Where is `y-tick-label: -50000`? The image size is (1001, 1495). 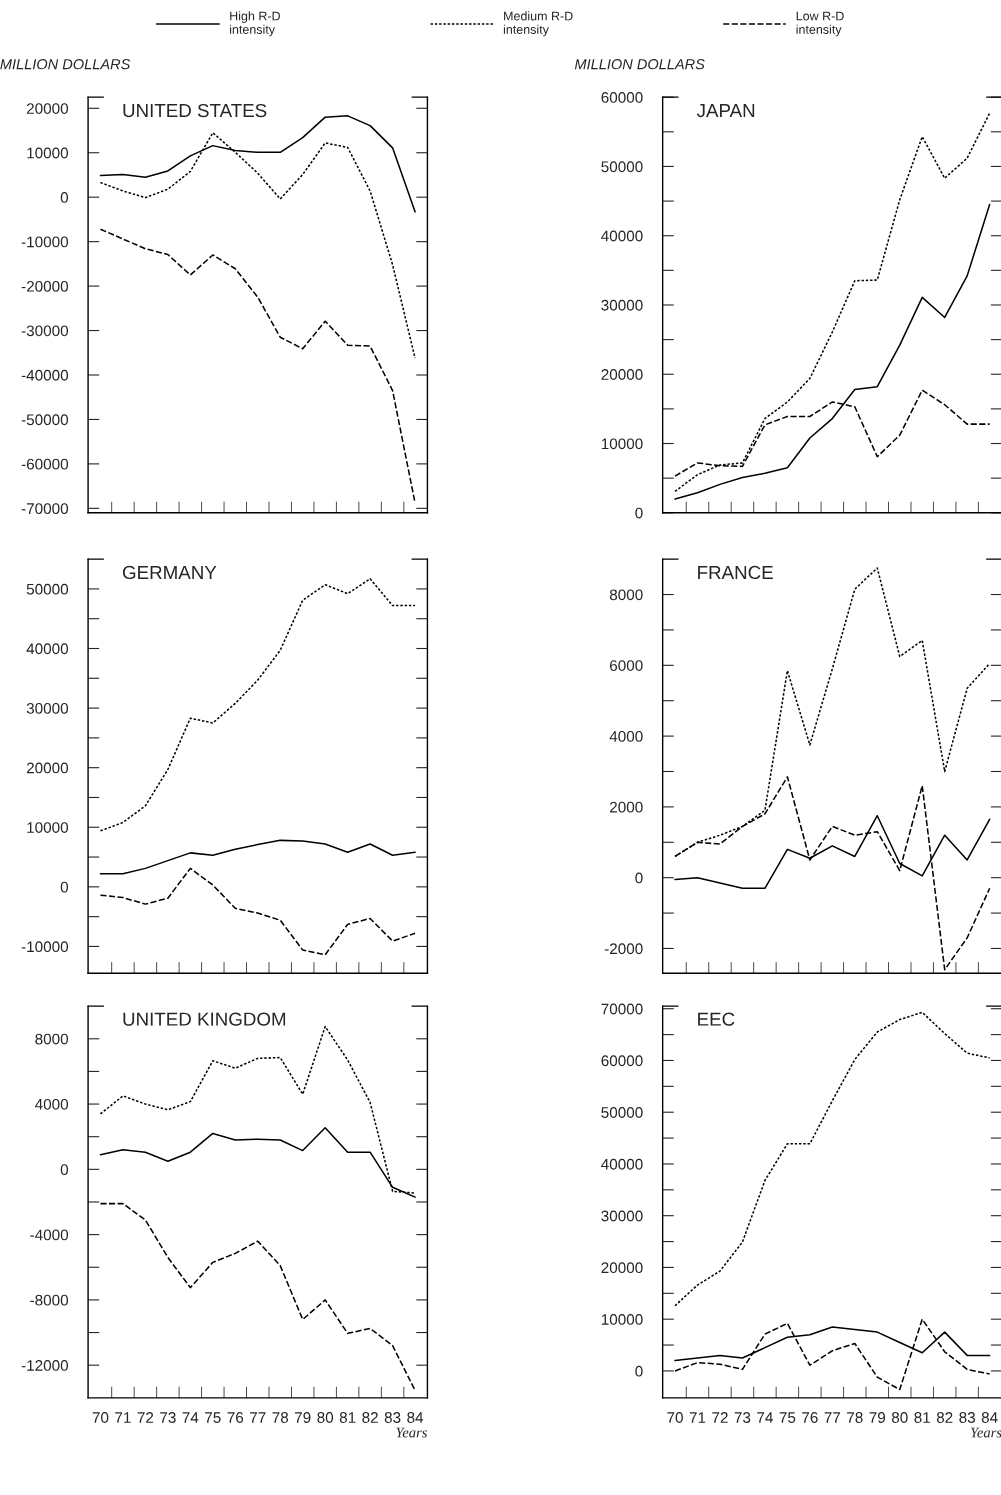 y-tick-label: -50000 is located at coordinates (45, 420).